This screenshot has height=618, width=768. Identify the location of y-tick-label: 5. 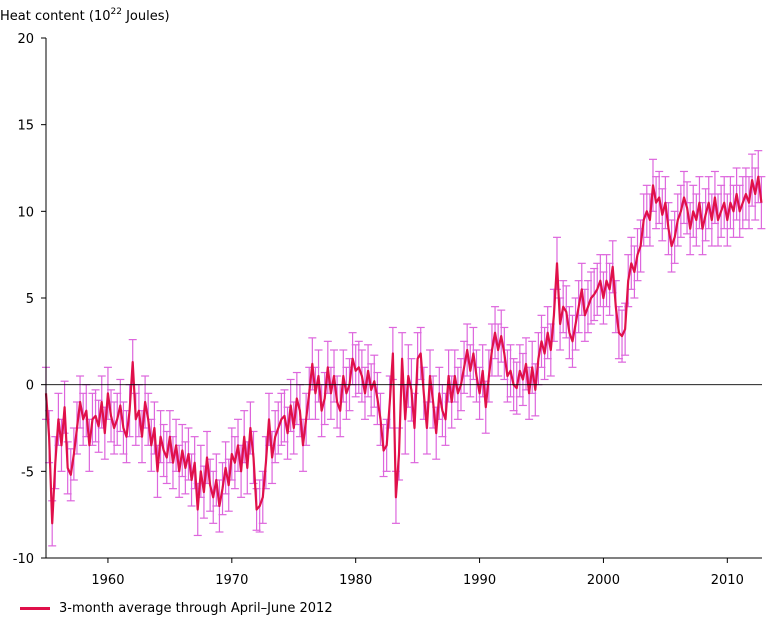
(30, 299).